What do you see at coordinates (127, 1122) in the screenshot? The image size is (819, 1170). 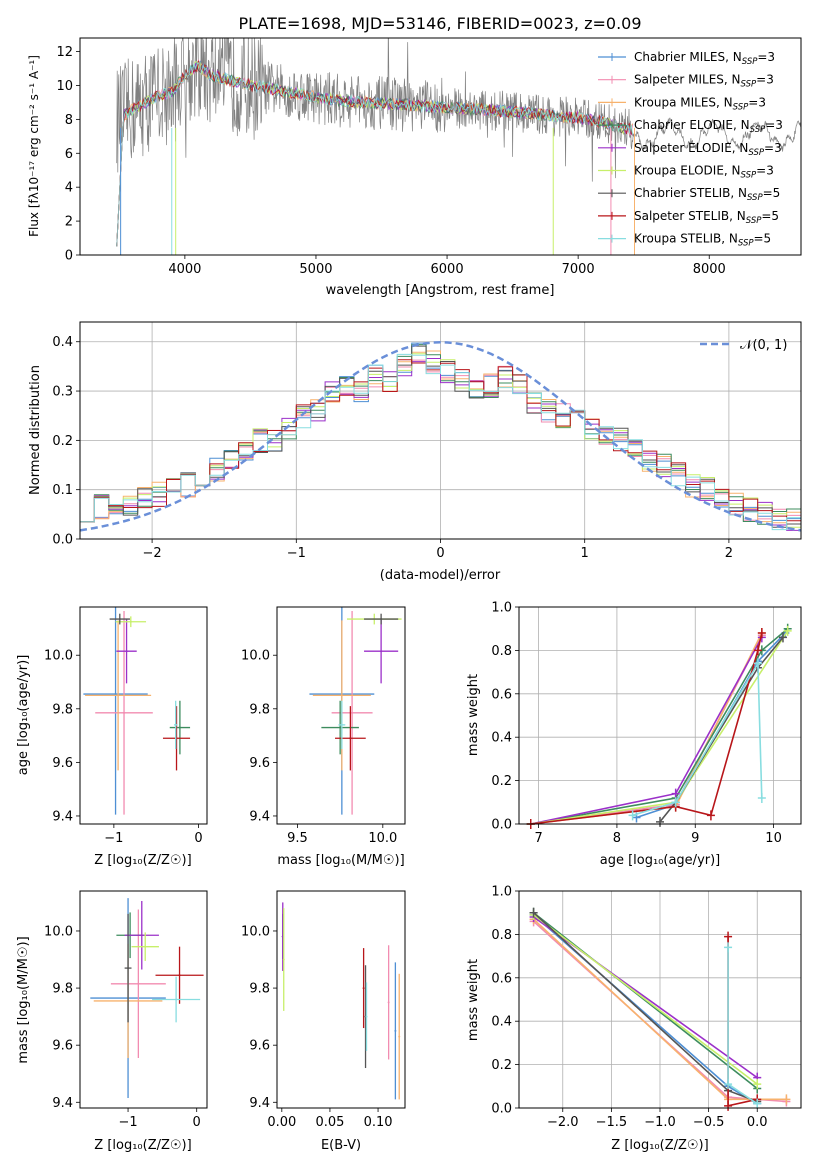 I see `z-mass-x-tick-label: −1` at bounding box center [127, 1122].